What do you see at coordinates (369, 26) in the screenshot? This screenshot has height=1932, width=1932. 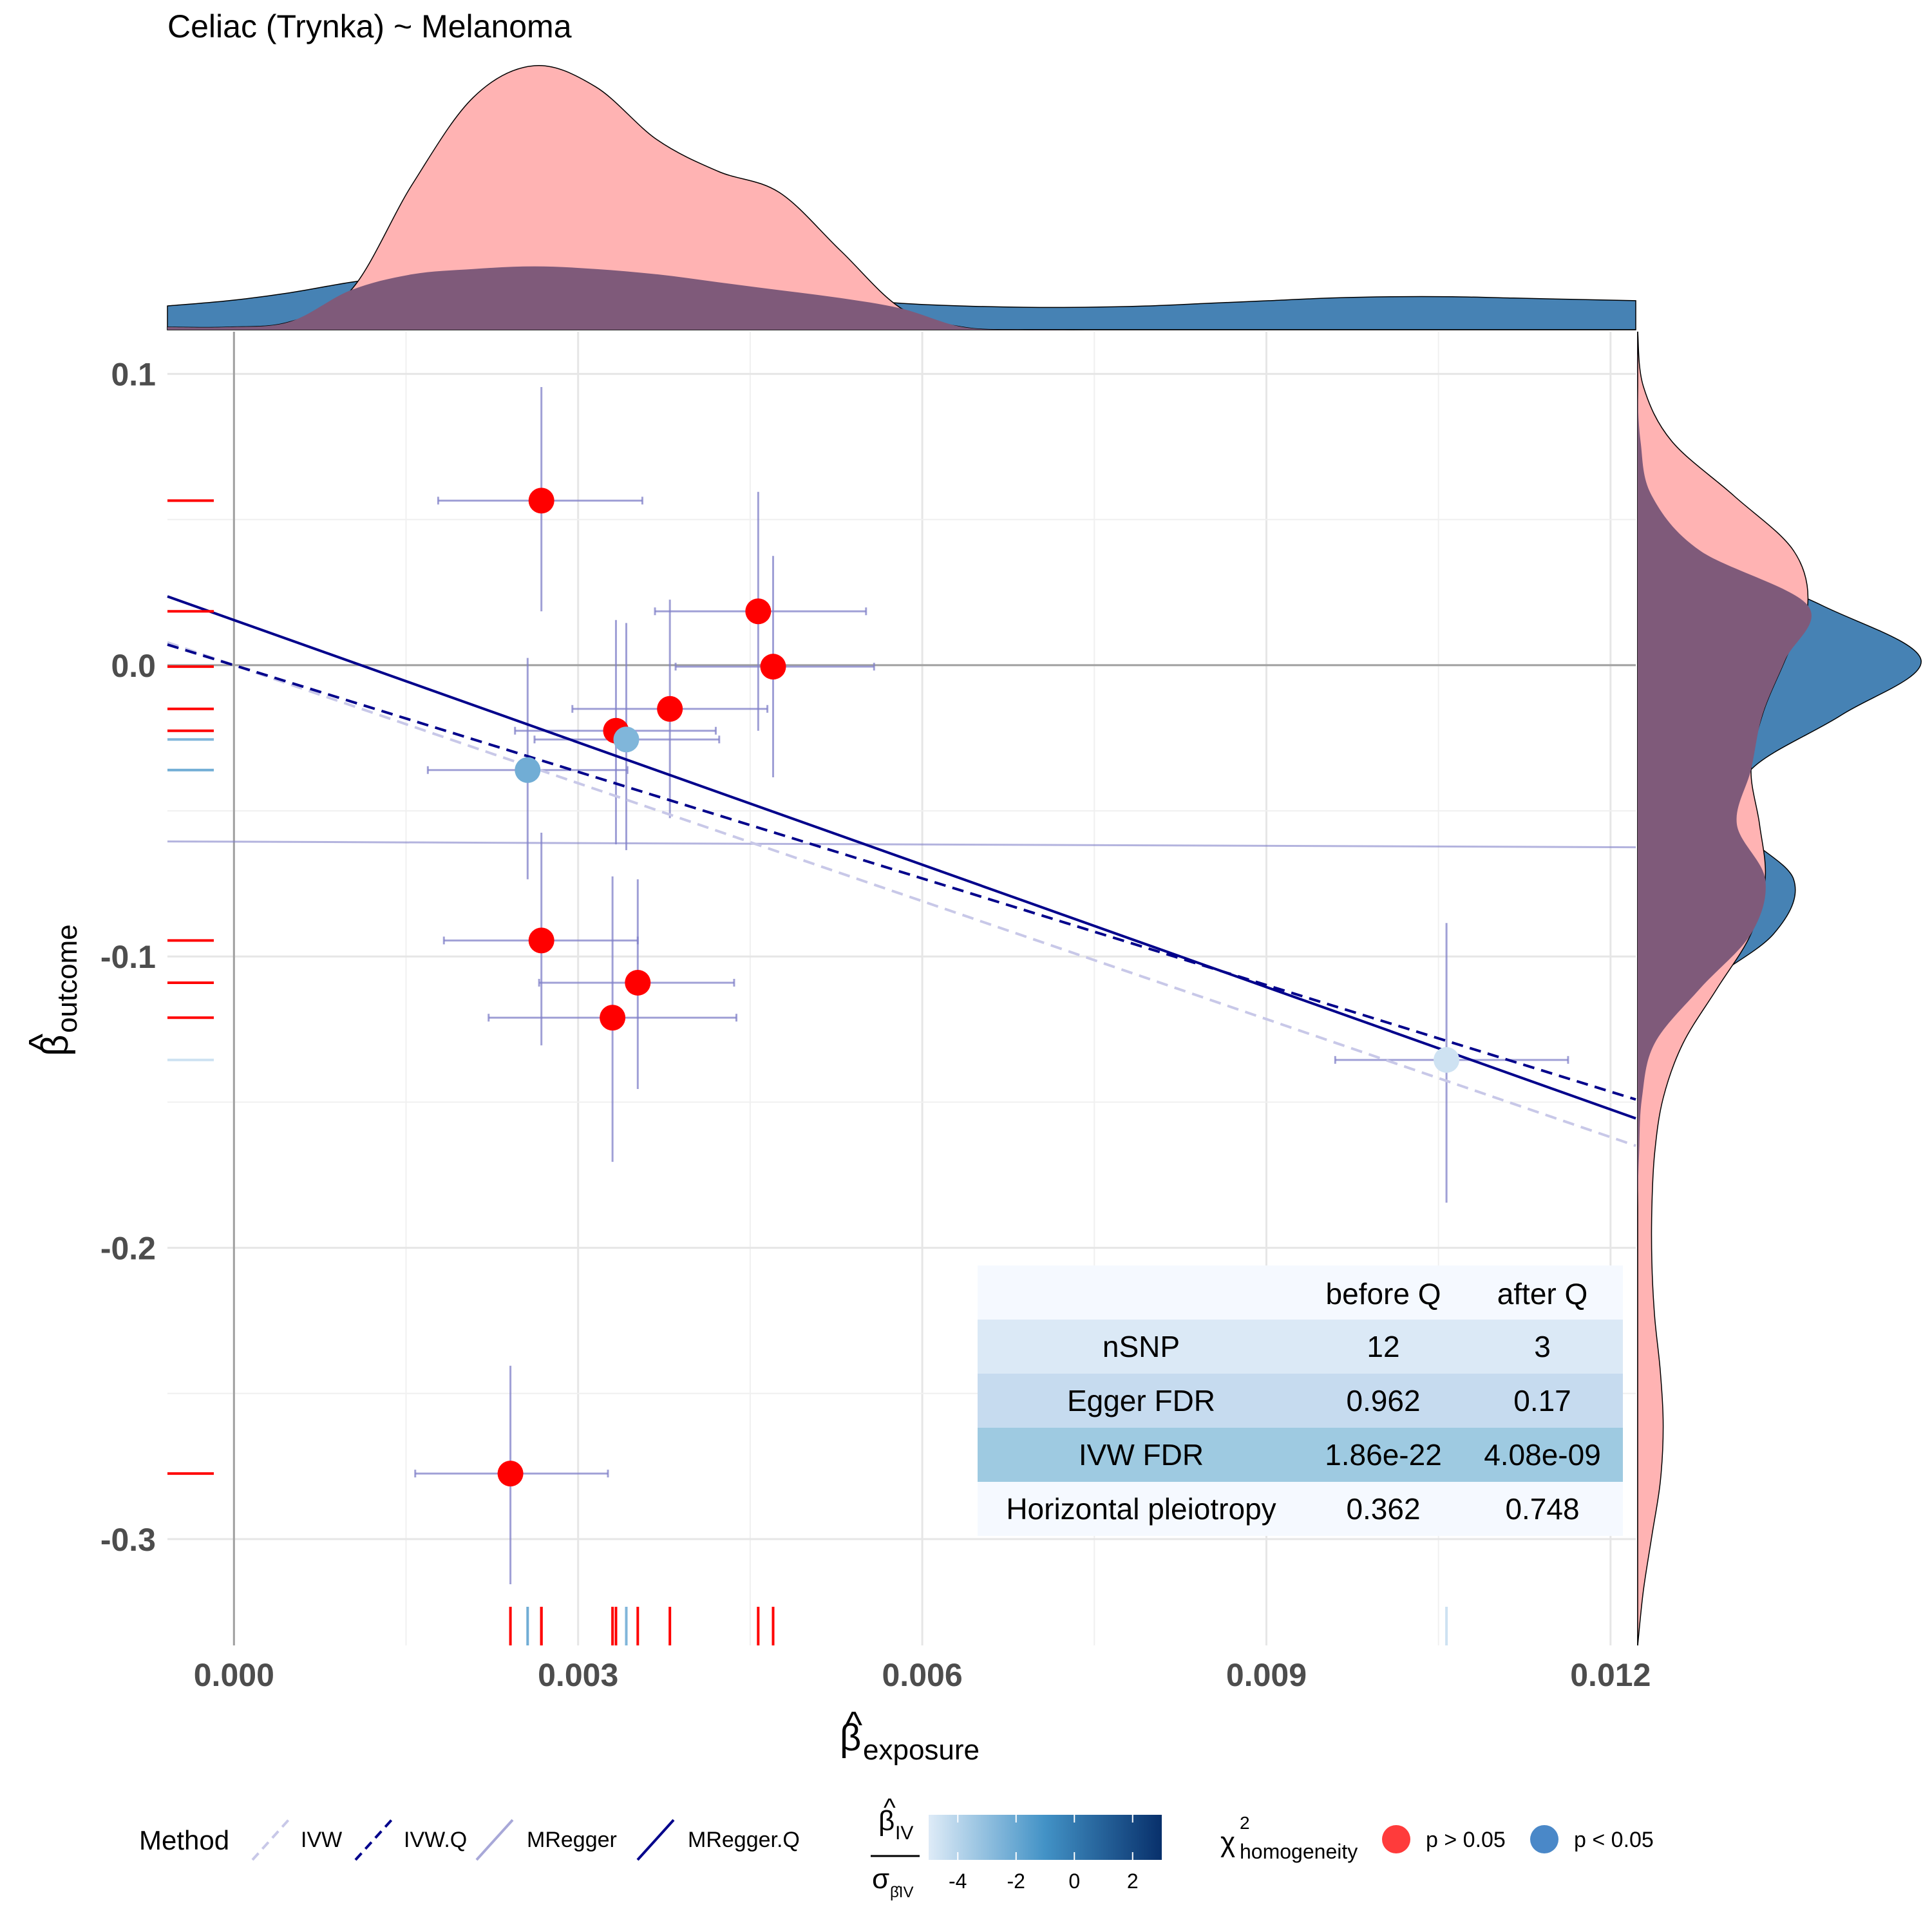 I see `chart-title: Celiac (Trynka) ~ Melanoma` at bounding box center [369, 26].